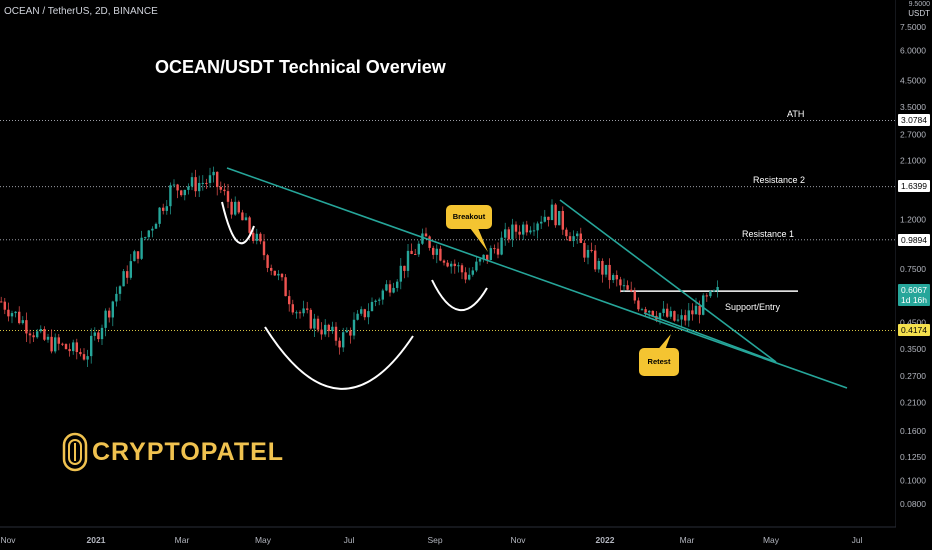  What do you see at coordinates (796, 114) in the screenshot?
I see `ath-label: ATH` at bounding box center [796, 114].